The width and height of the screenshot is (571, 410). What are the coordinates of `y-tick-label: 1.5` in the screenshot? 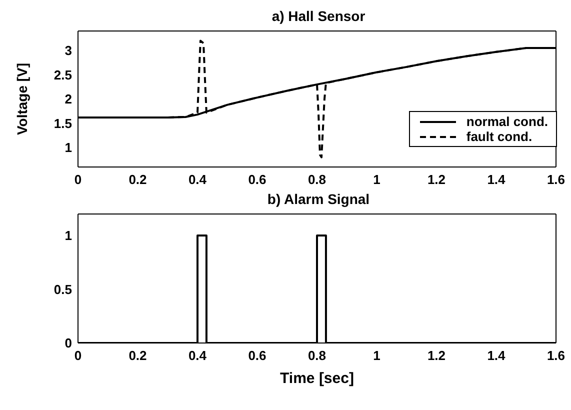 It's located at (63, 123).